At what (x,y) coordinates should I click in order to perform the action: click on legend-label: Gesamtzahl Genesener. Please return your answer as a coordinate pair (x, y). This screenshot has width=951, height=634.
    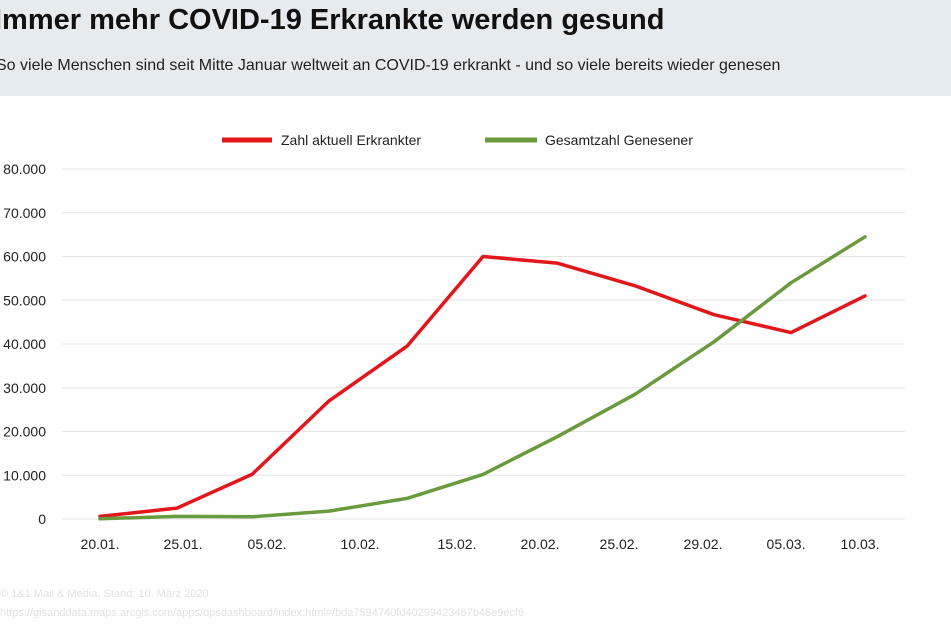
    Looking at the image, I should click on (619, 140).